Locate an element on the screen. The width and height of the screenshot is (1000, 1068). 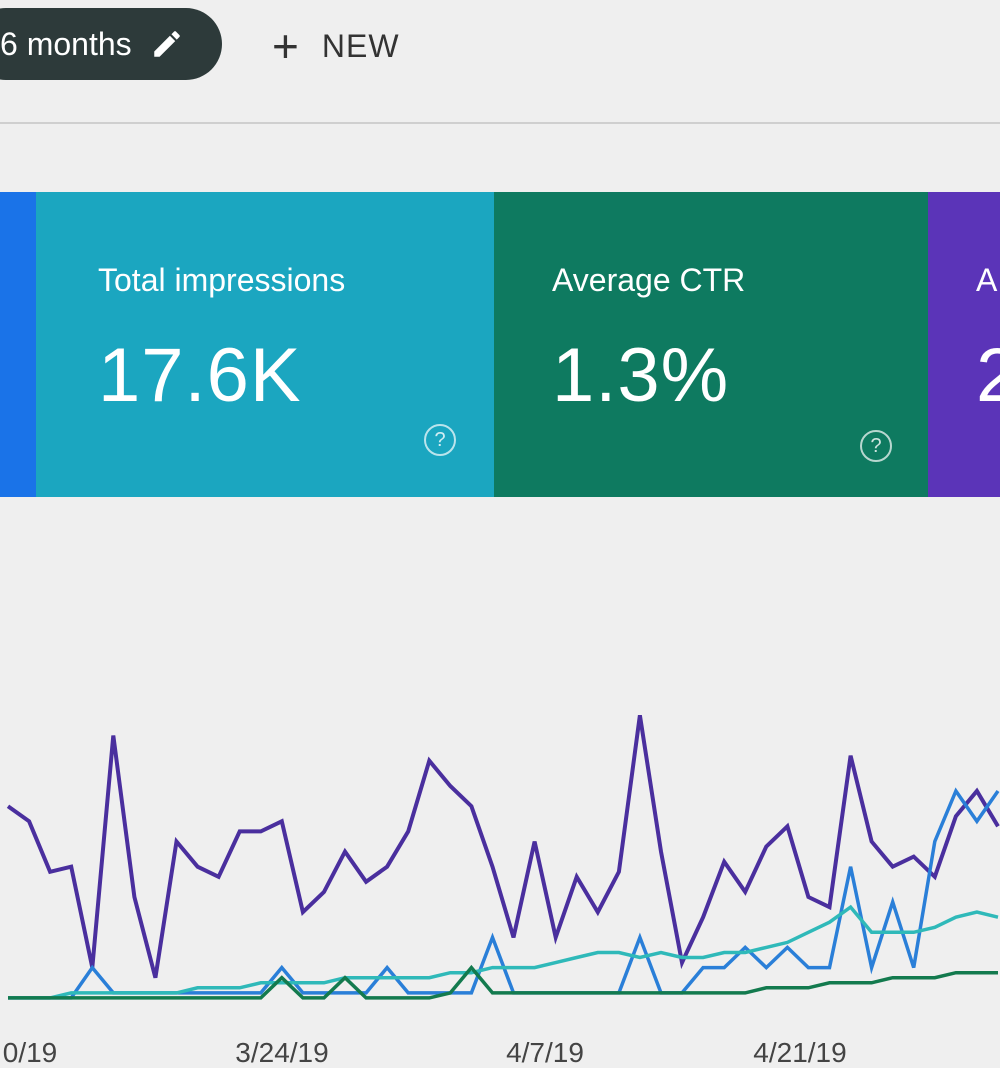
x-tick-label: 4/7/19 is located at coordinates (545, 1052).